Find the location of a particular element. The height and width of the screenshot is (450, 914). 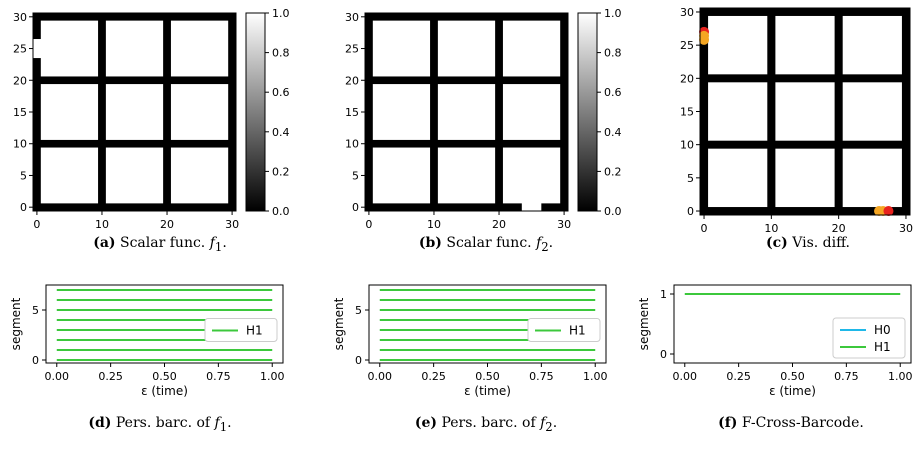

caption-label: (e) is located at coordinates (425, 423).